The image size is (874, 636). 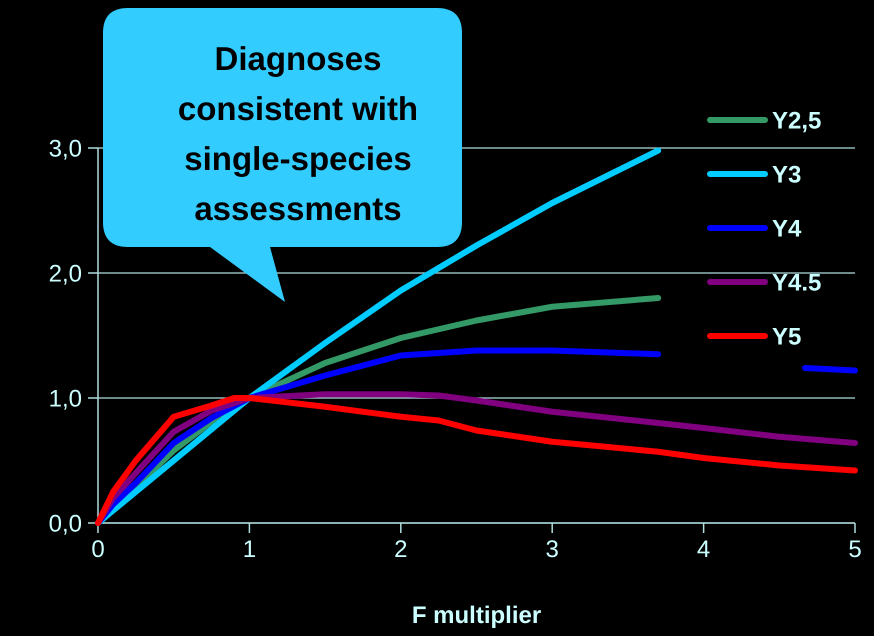 I want to click on y-tick-label: 2,0, so click(x=65, y=274).